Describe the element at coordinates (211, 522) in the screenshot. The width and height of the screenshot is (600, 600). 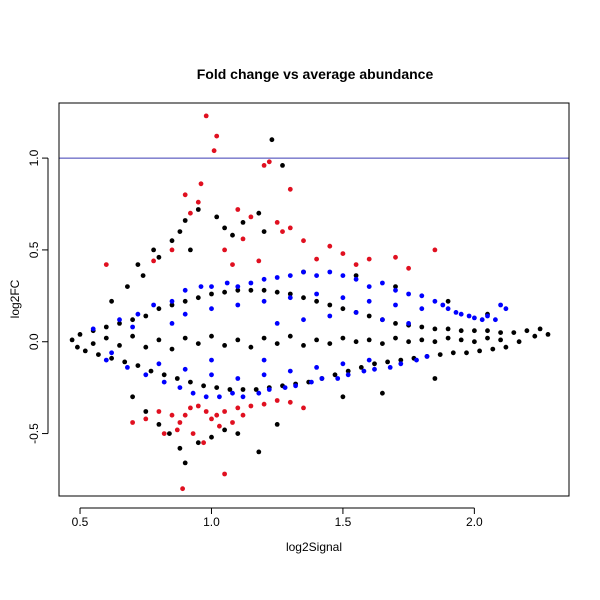
I see `x-tick-label: 1.0` at that location.